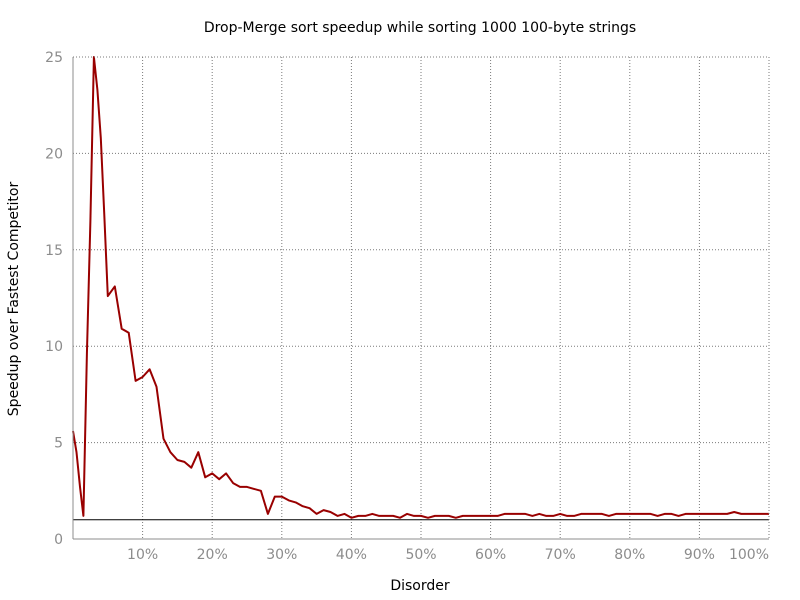 This screenshot has height=600, width=800. I want to click on y-tick-labels: 0 5 10 15 20 25, so click(54, 299).